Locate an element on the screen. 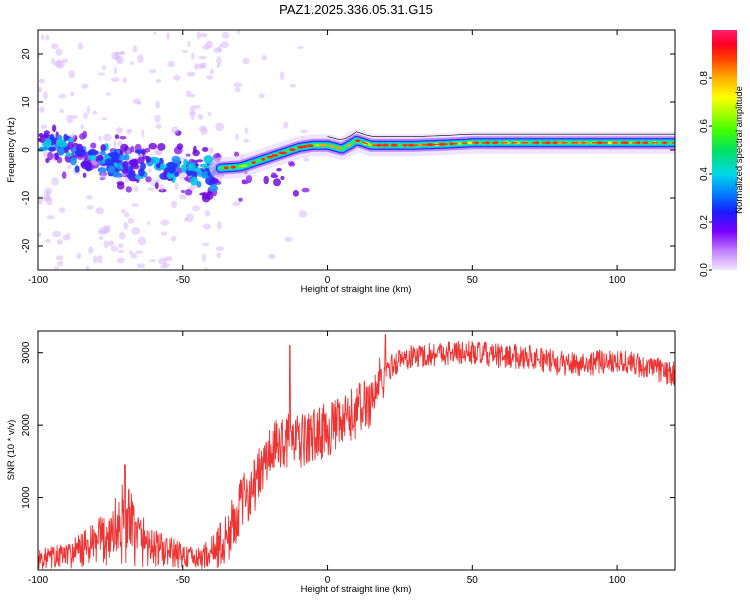  snr-xlabel: Height of straight line (km) is located at coordinates (356, 589).